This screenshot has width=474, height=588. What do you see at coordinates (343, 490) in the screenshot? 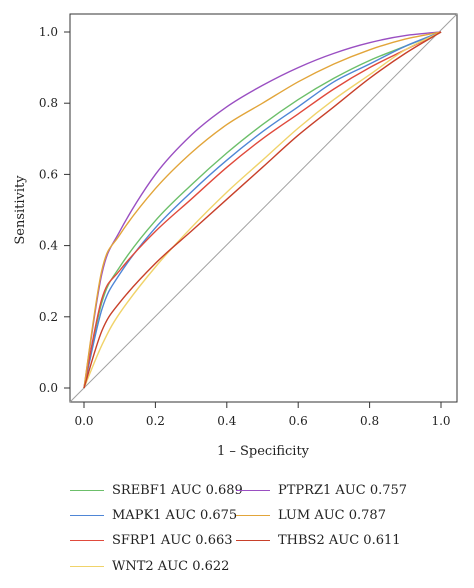
I see `legend-label-ptprz1: PTPRZ1 AUC 0.757` at bounding box center [343, 490].